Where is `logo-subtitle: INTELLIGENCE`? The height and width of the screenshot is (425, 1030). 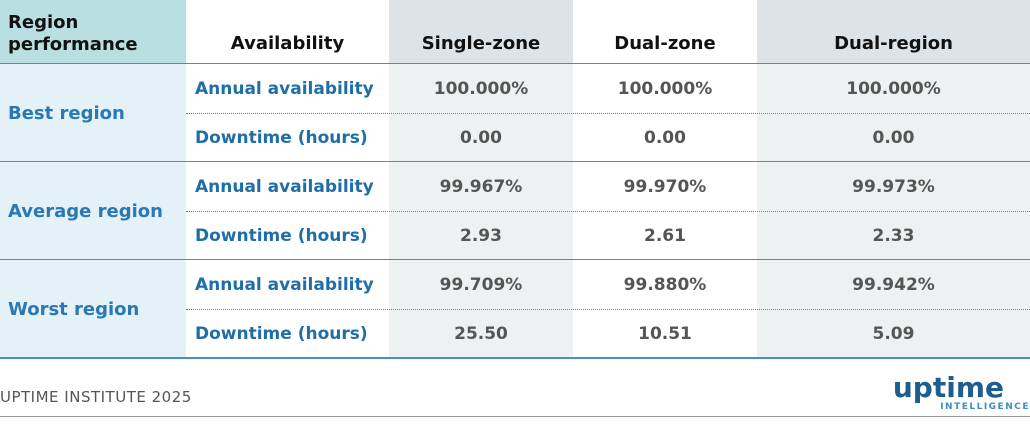
logo-subtitle: INTELLIGENCE is located at coordinates (985, 407).